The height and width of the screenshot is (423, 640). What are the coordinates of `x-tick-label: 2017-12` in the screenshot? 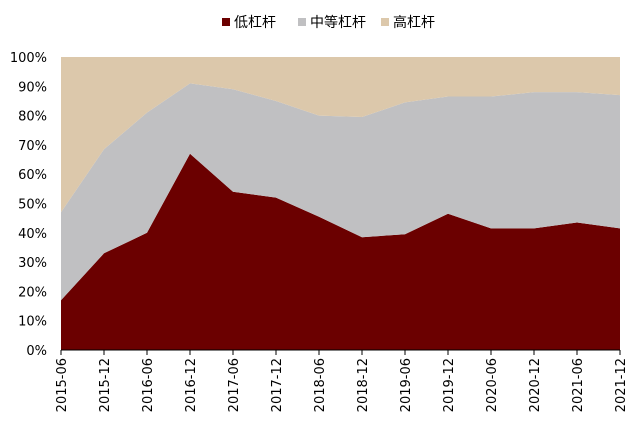 It's located at (277, 385).